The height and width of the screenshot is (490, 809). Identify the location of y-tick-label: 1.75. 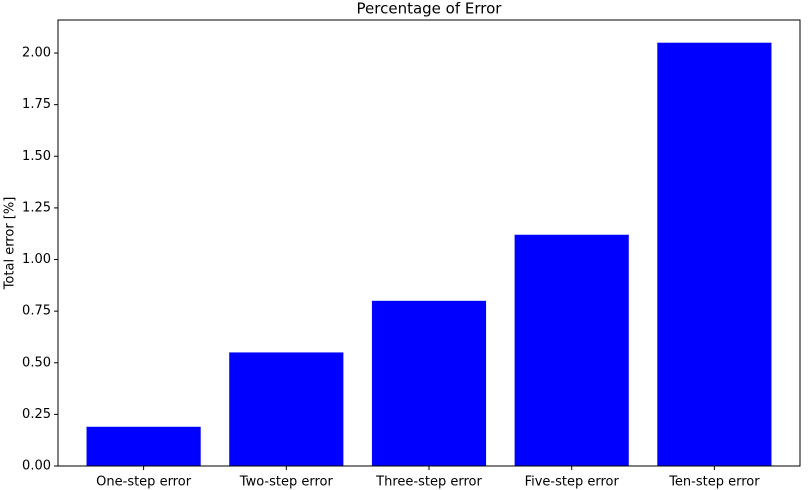
(36, 104).